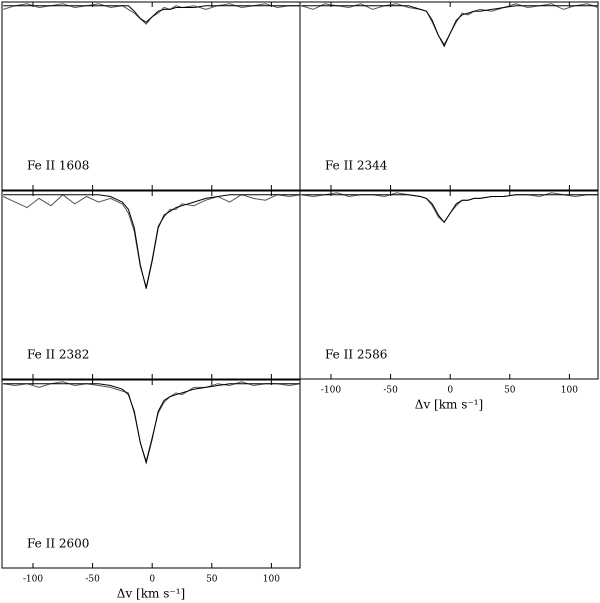 The height and width of the screenshot is (603, 600). What do you see at coordinates (58, 166) in the screenshot?
I see `panel-annotation: Fe II 1608` at bounding box center [58, 166].